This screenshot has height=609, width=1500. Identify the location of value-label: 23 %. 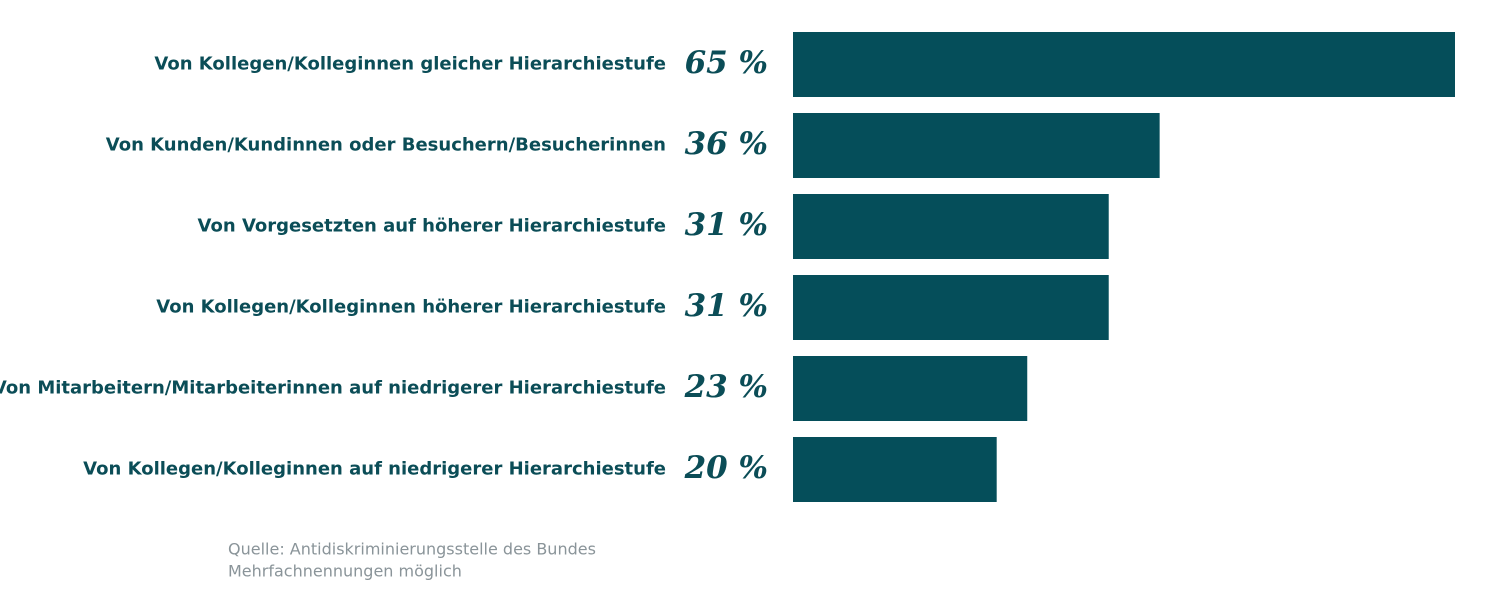
(726, 387).